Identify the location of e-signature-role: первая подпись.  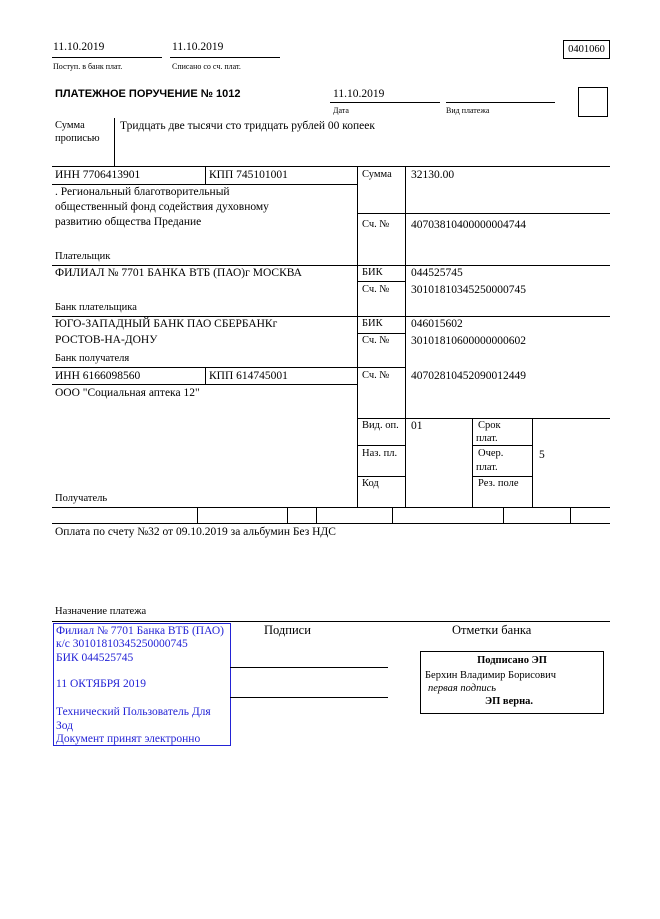
(462, 688).